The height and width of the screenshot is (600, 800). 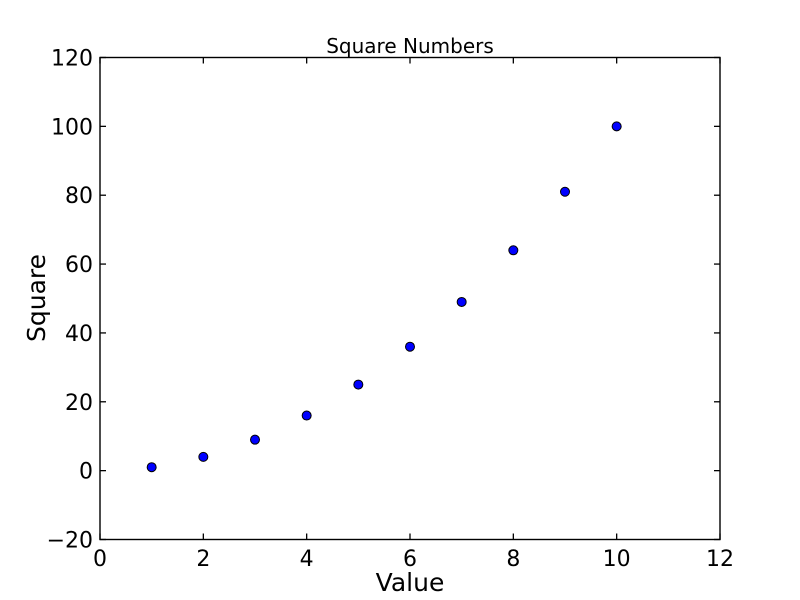 What do you see at coordinates (72, 127) in the screenshot?
I see `y-tick-label: 100` at bounding box center [72, 127].